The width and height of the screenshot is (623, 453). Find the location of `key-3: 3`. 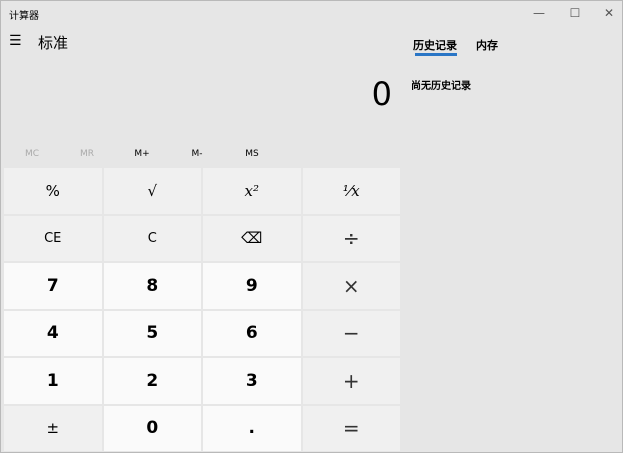

key-3: 3 is located at coordinates (252, 381).